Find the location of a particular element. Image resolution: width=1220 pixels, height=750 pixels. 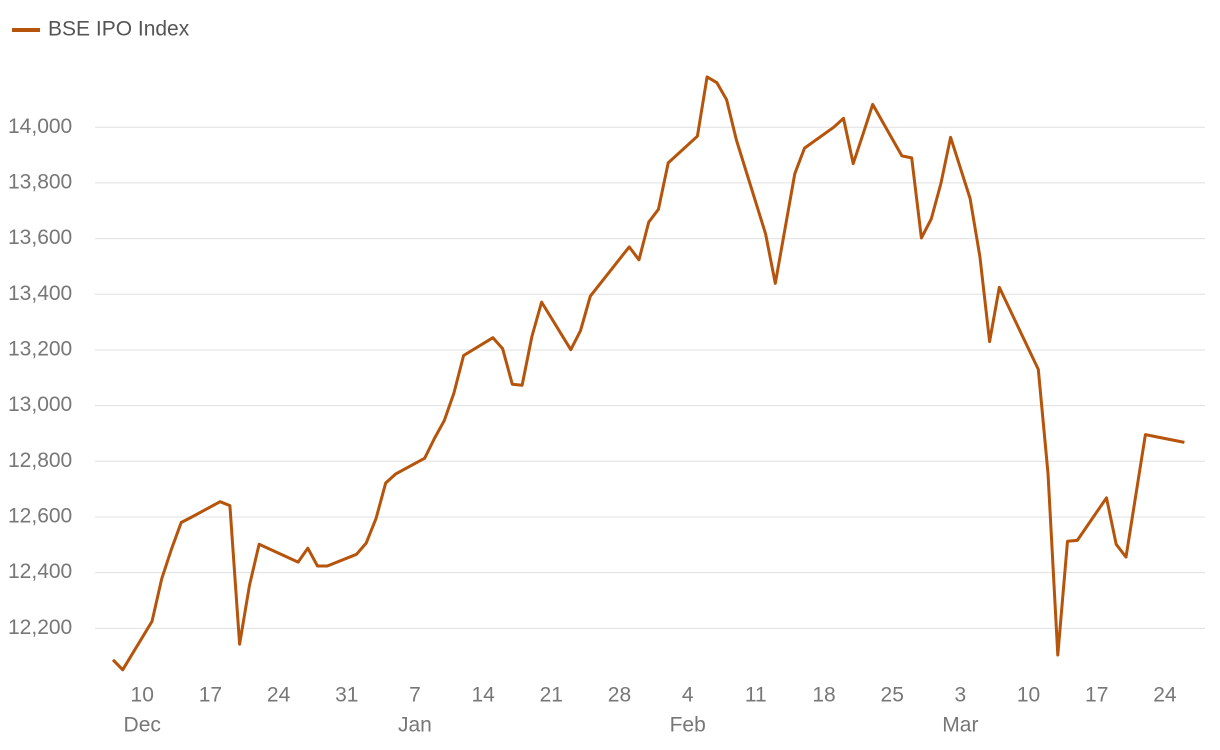

x-tick-label: 14 is located at coordinates (483, 695).